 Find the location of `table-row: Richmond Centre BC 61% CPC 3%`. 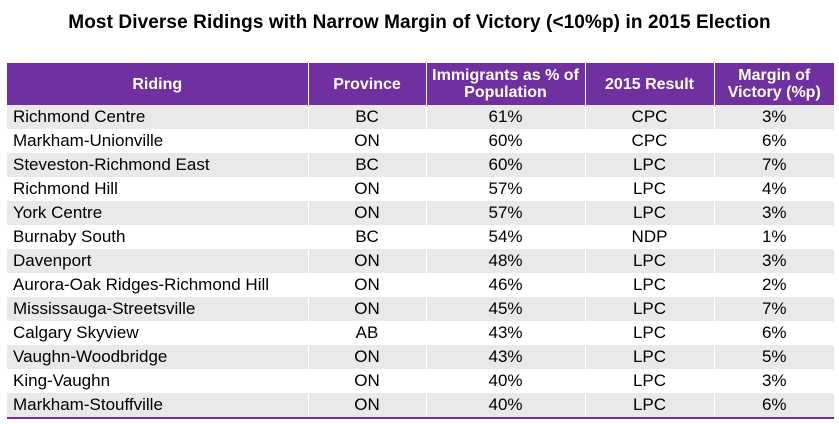

table-row: Richmond Centre BC 61% CPC 3% is located at coordinates (420, 117).